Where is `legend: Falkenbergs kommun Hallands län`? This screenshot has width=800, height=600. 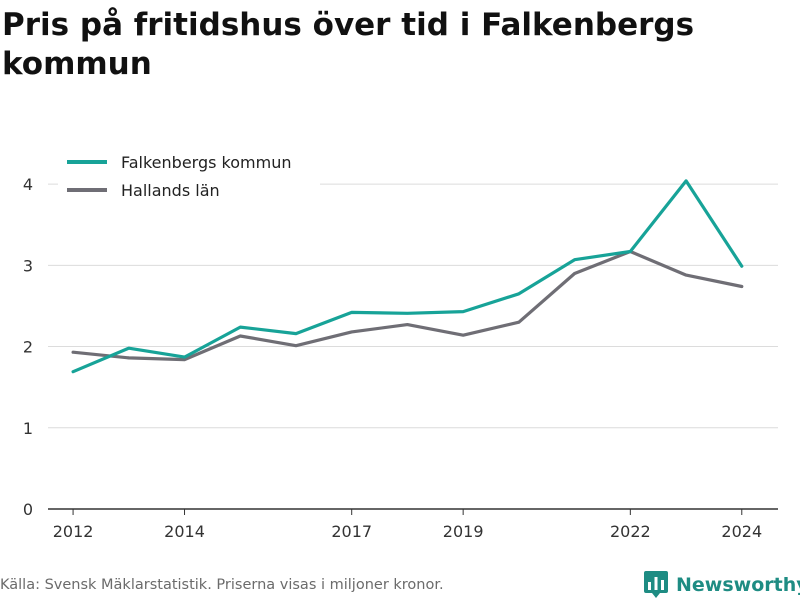 legend: Falkenbergs kommun Hallands län is located at coordinates (189, 176).